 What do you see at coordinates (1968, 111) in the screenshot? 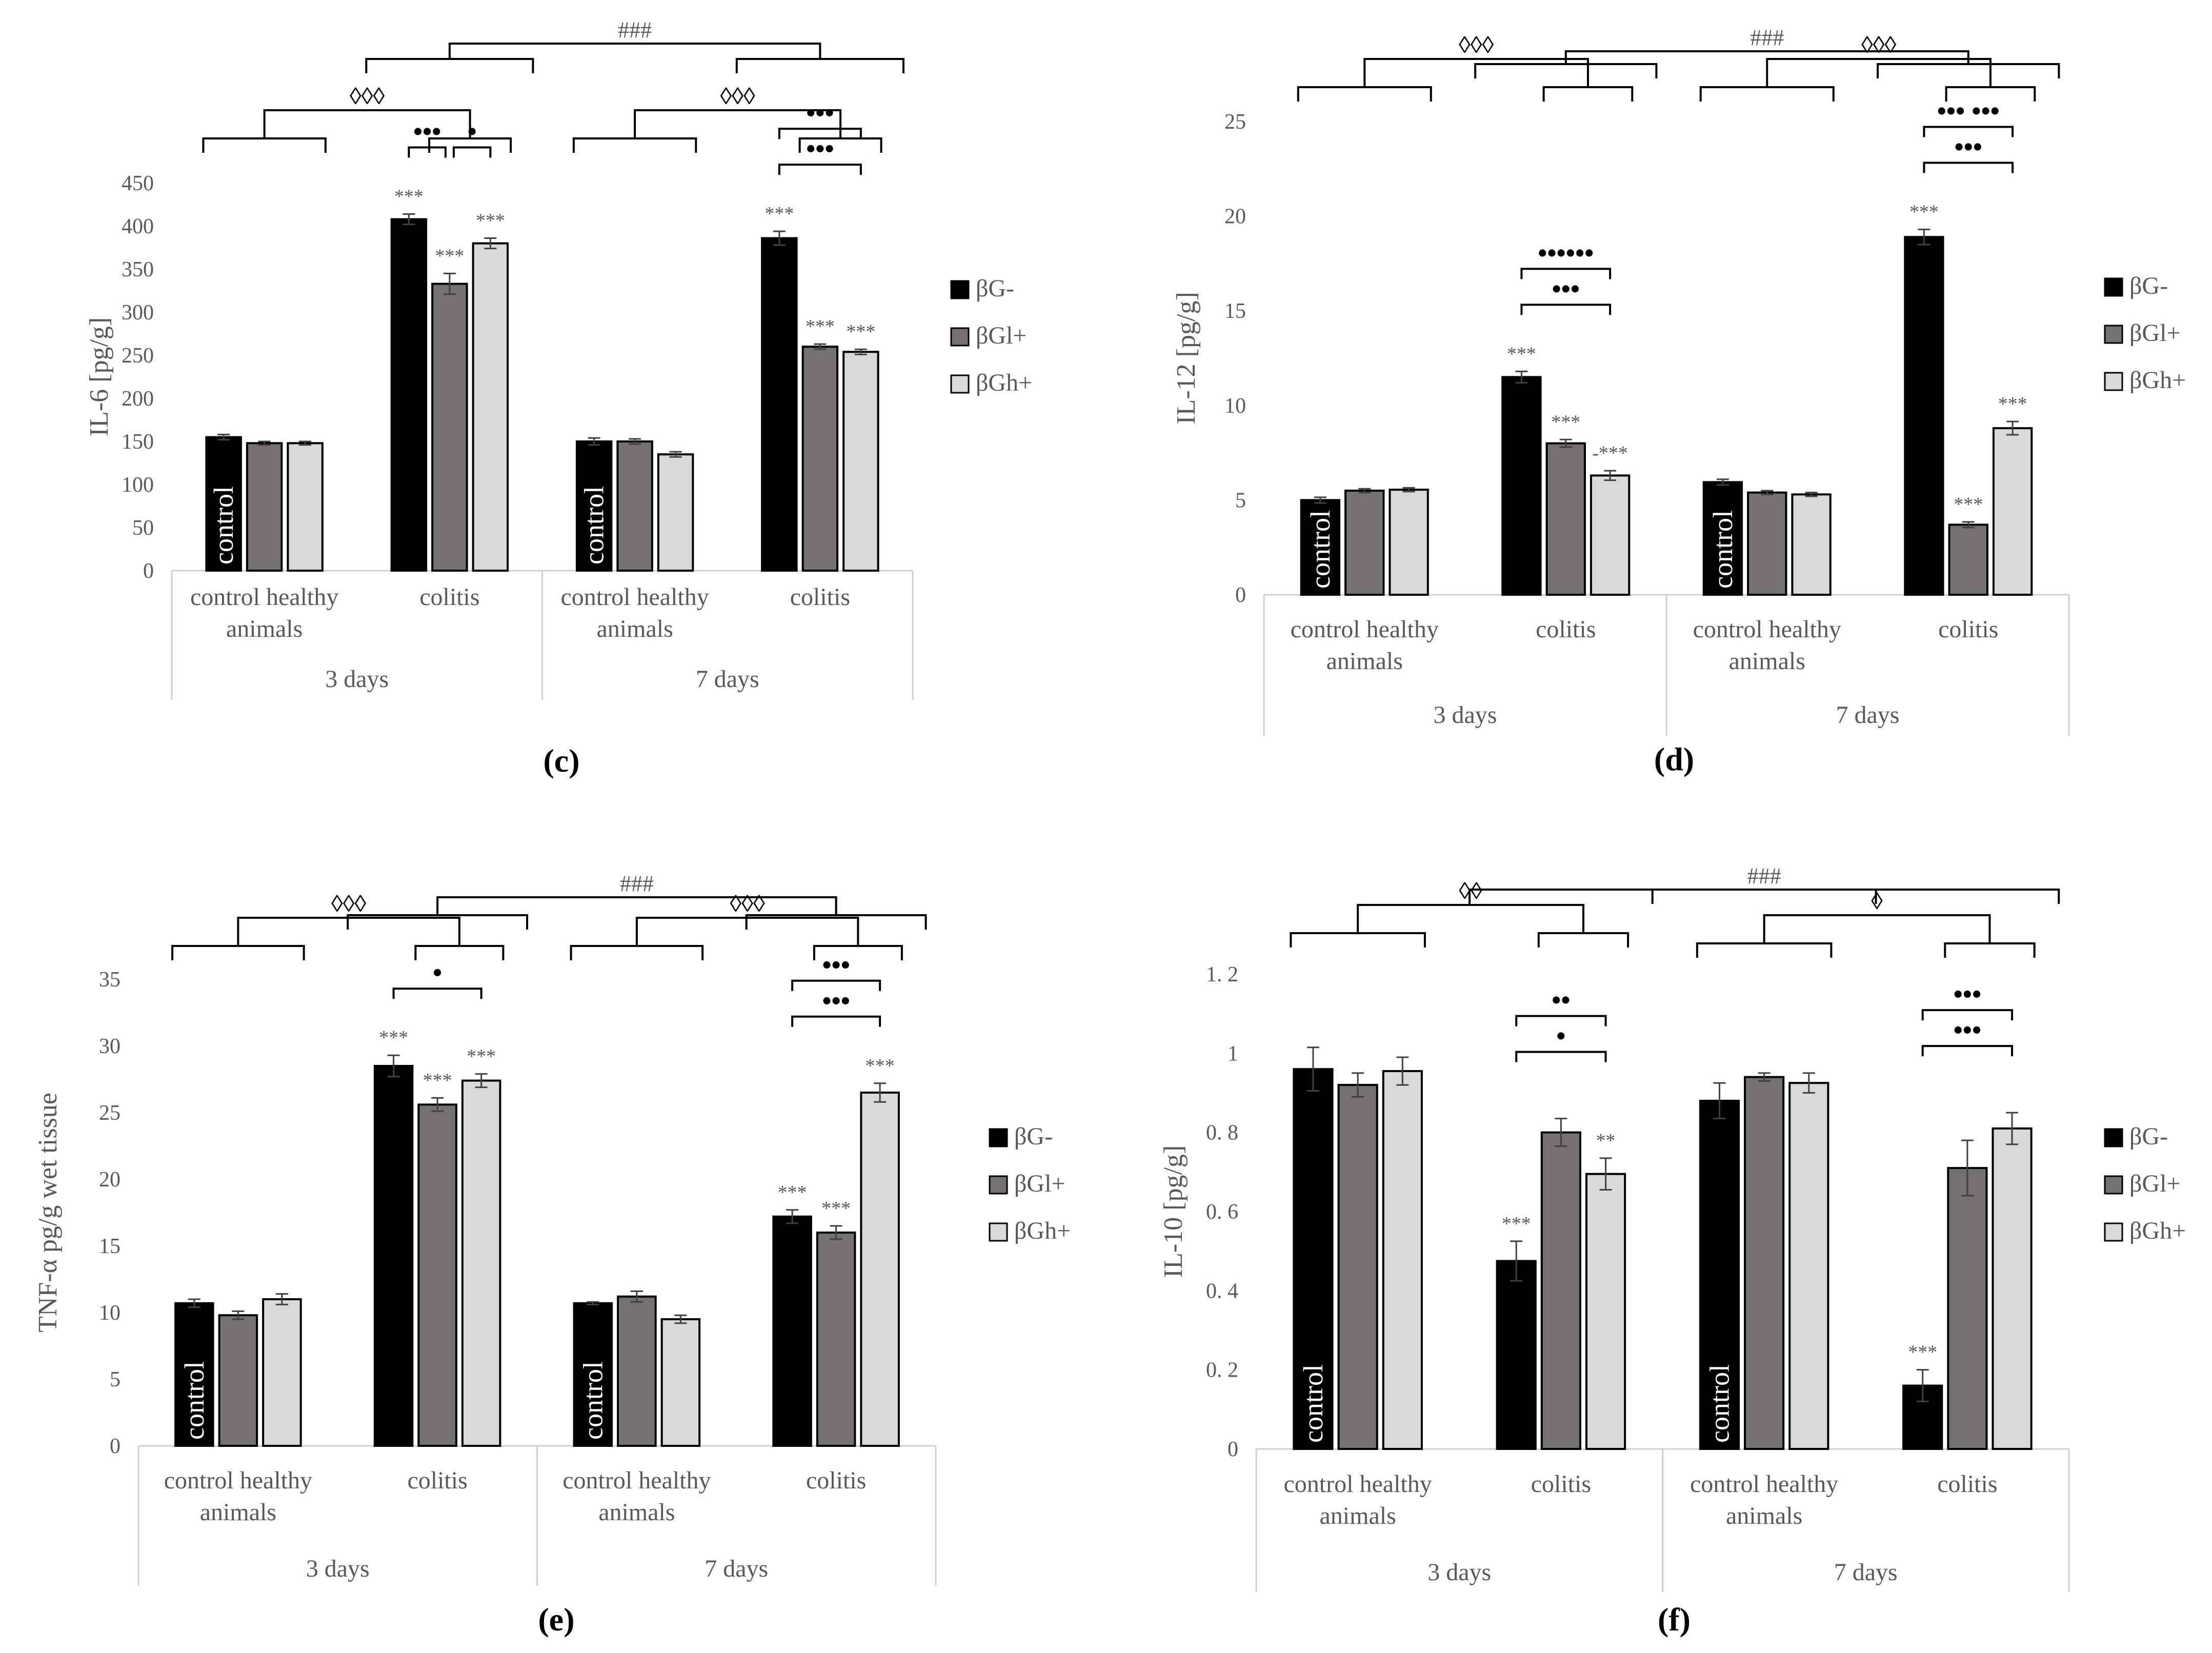
I see `within-sig-dots: ••• •••` at bounding box center [1968, 111].